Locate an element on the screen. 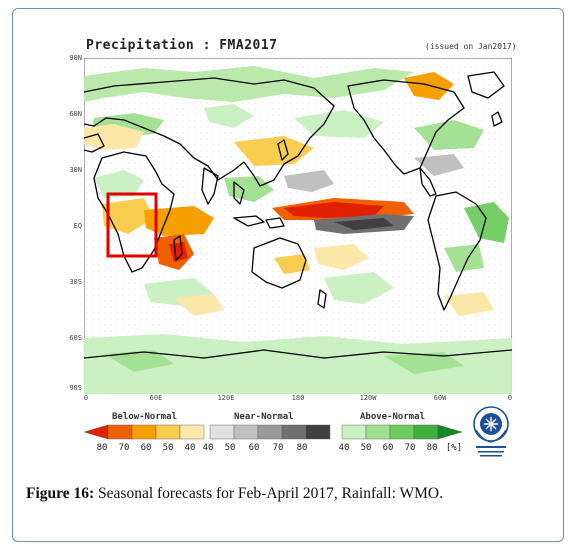 The width and height of the screenshot is (578, 550). legend-near-value: 60 is located at coordinates (254, 448).